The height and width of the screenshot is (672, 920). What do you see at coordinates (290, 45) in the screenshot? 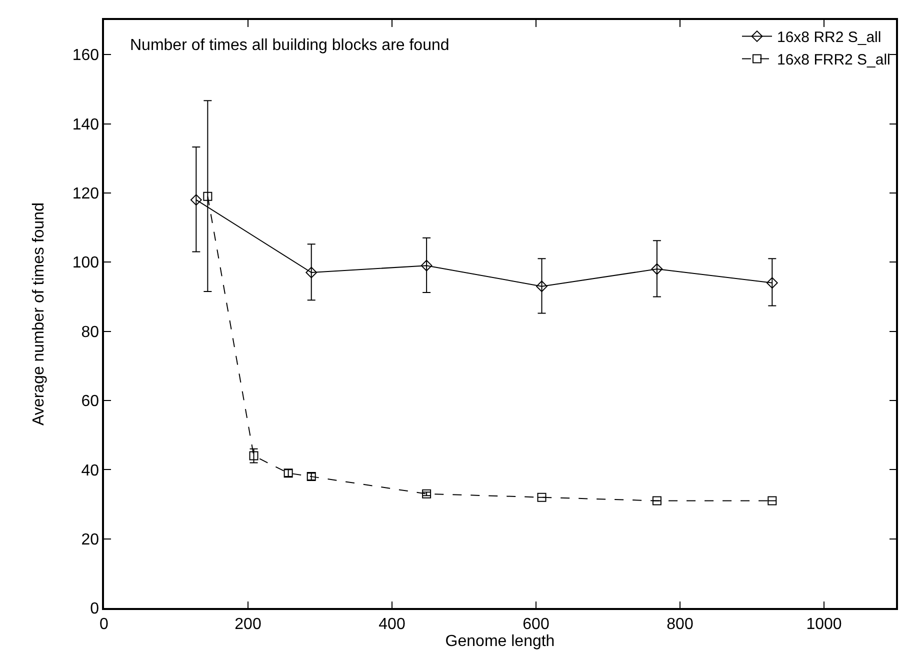
I see `text: Number of times all building blocks are found` at bounding box center [290, 45].